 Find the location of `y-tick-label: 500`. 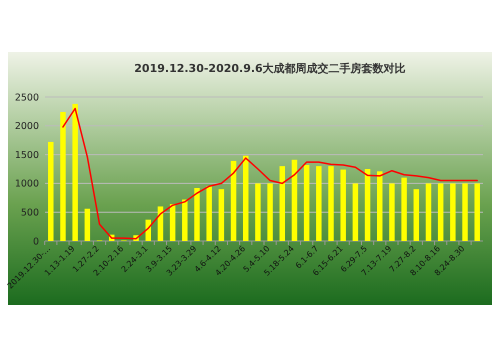

y-tick-label: 500 is located at coordinates (29, 213).